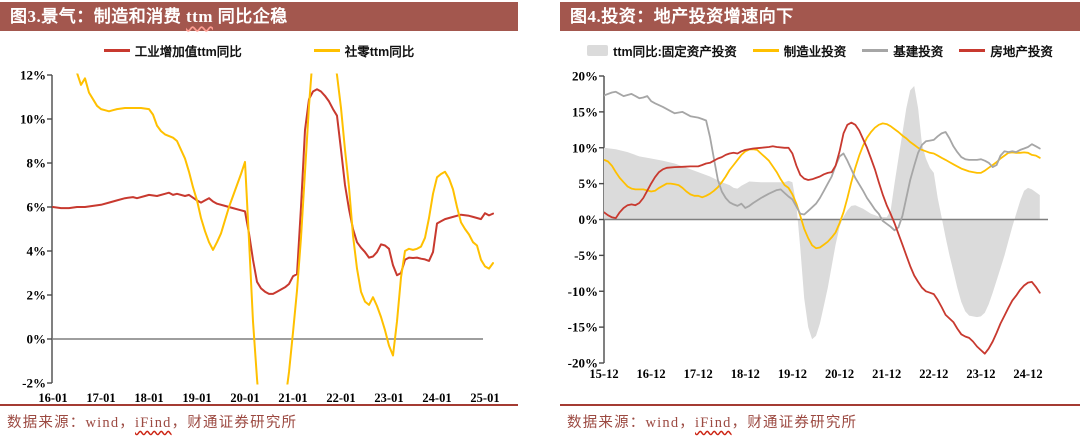  What do you see at coordinates (292, 398) in the screenshot?
I see `x-tick-label: 21-01` at bounding box center [292, 398].